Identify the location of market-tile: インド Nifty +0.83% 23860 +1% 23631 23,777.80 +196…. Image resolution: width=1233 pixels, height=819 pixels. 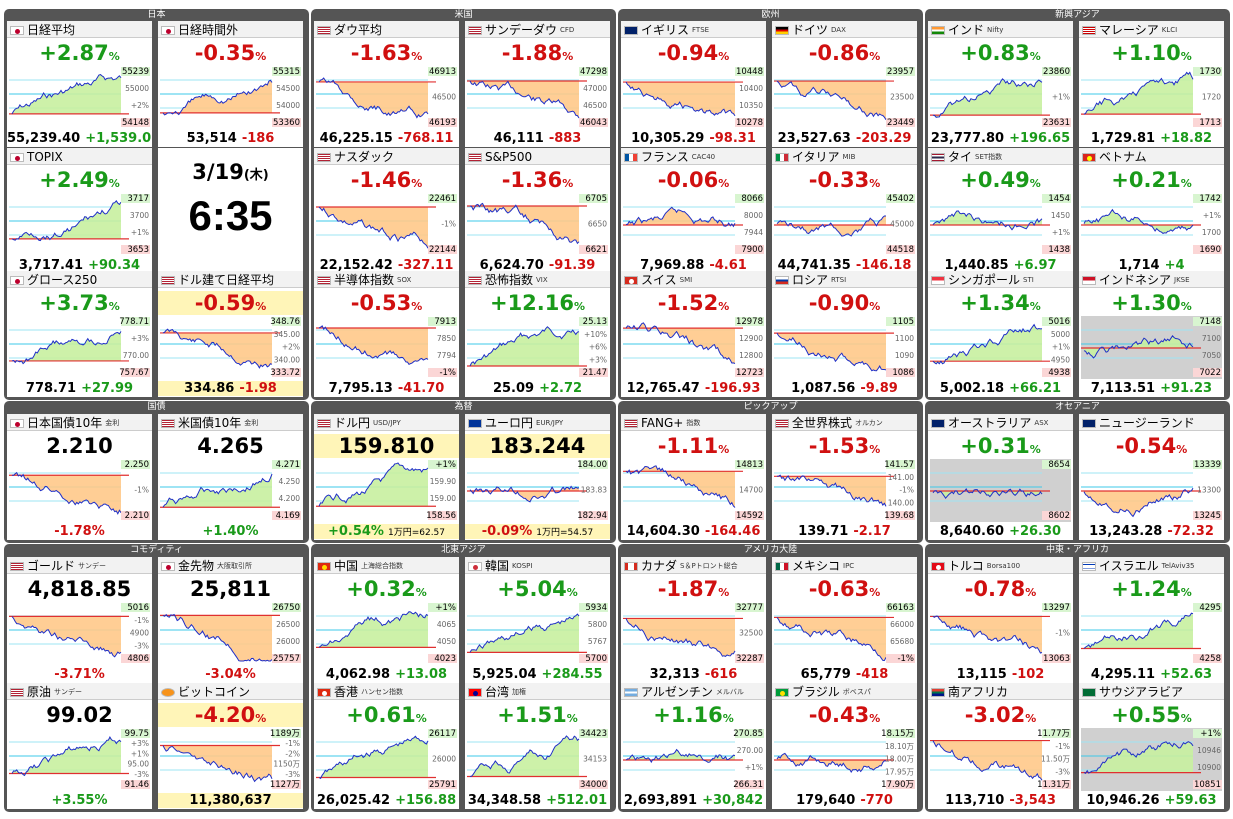
(1000, 84).